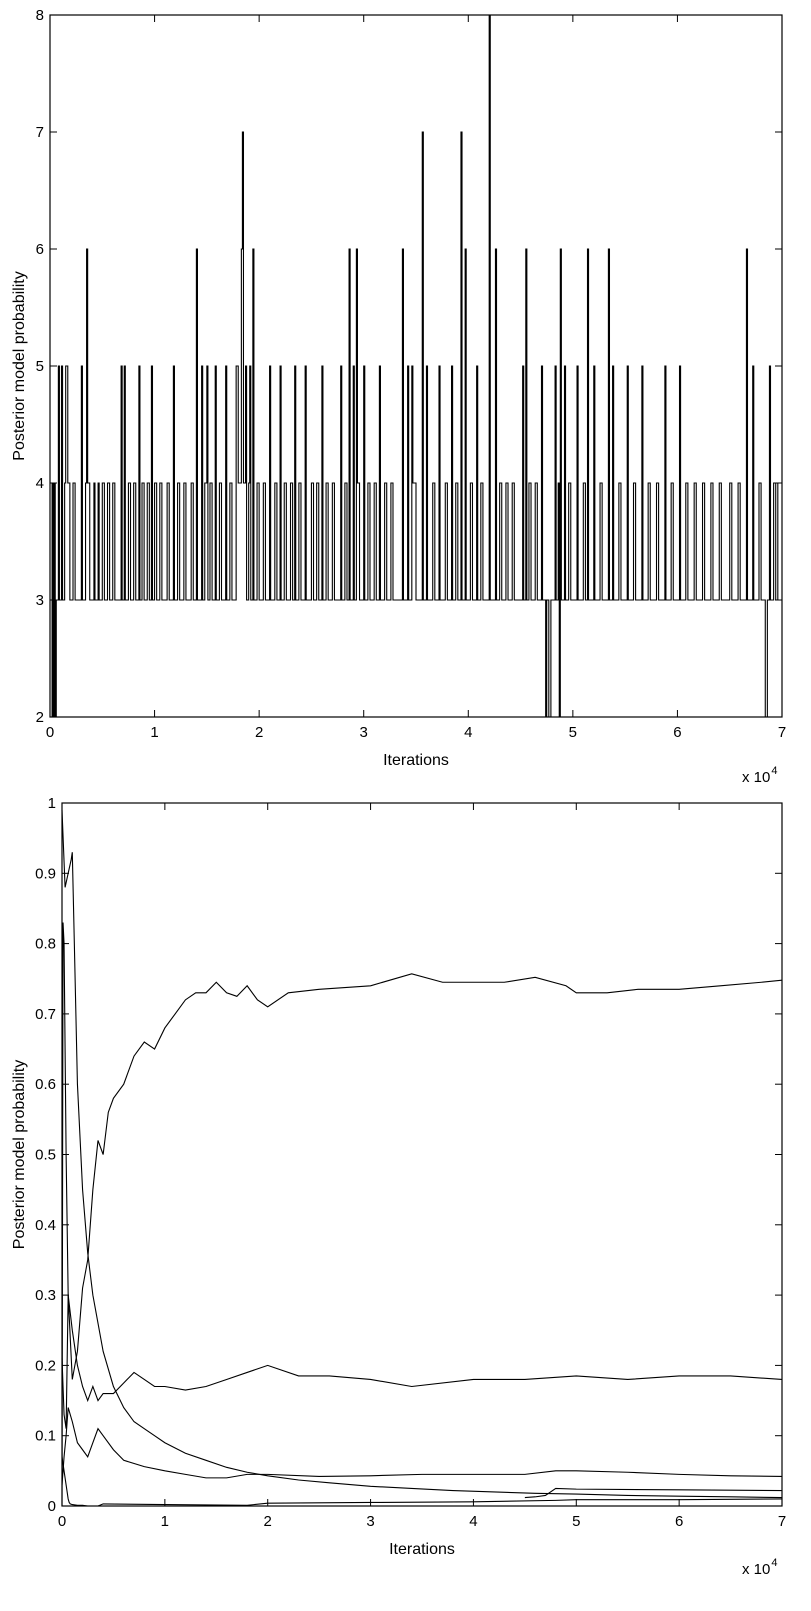 The height and width of the screenshot is (1611, 811). I want to click on y-tick-label: 0, so click(52, 1506).